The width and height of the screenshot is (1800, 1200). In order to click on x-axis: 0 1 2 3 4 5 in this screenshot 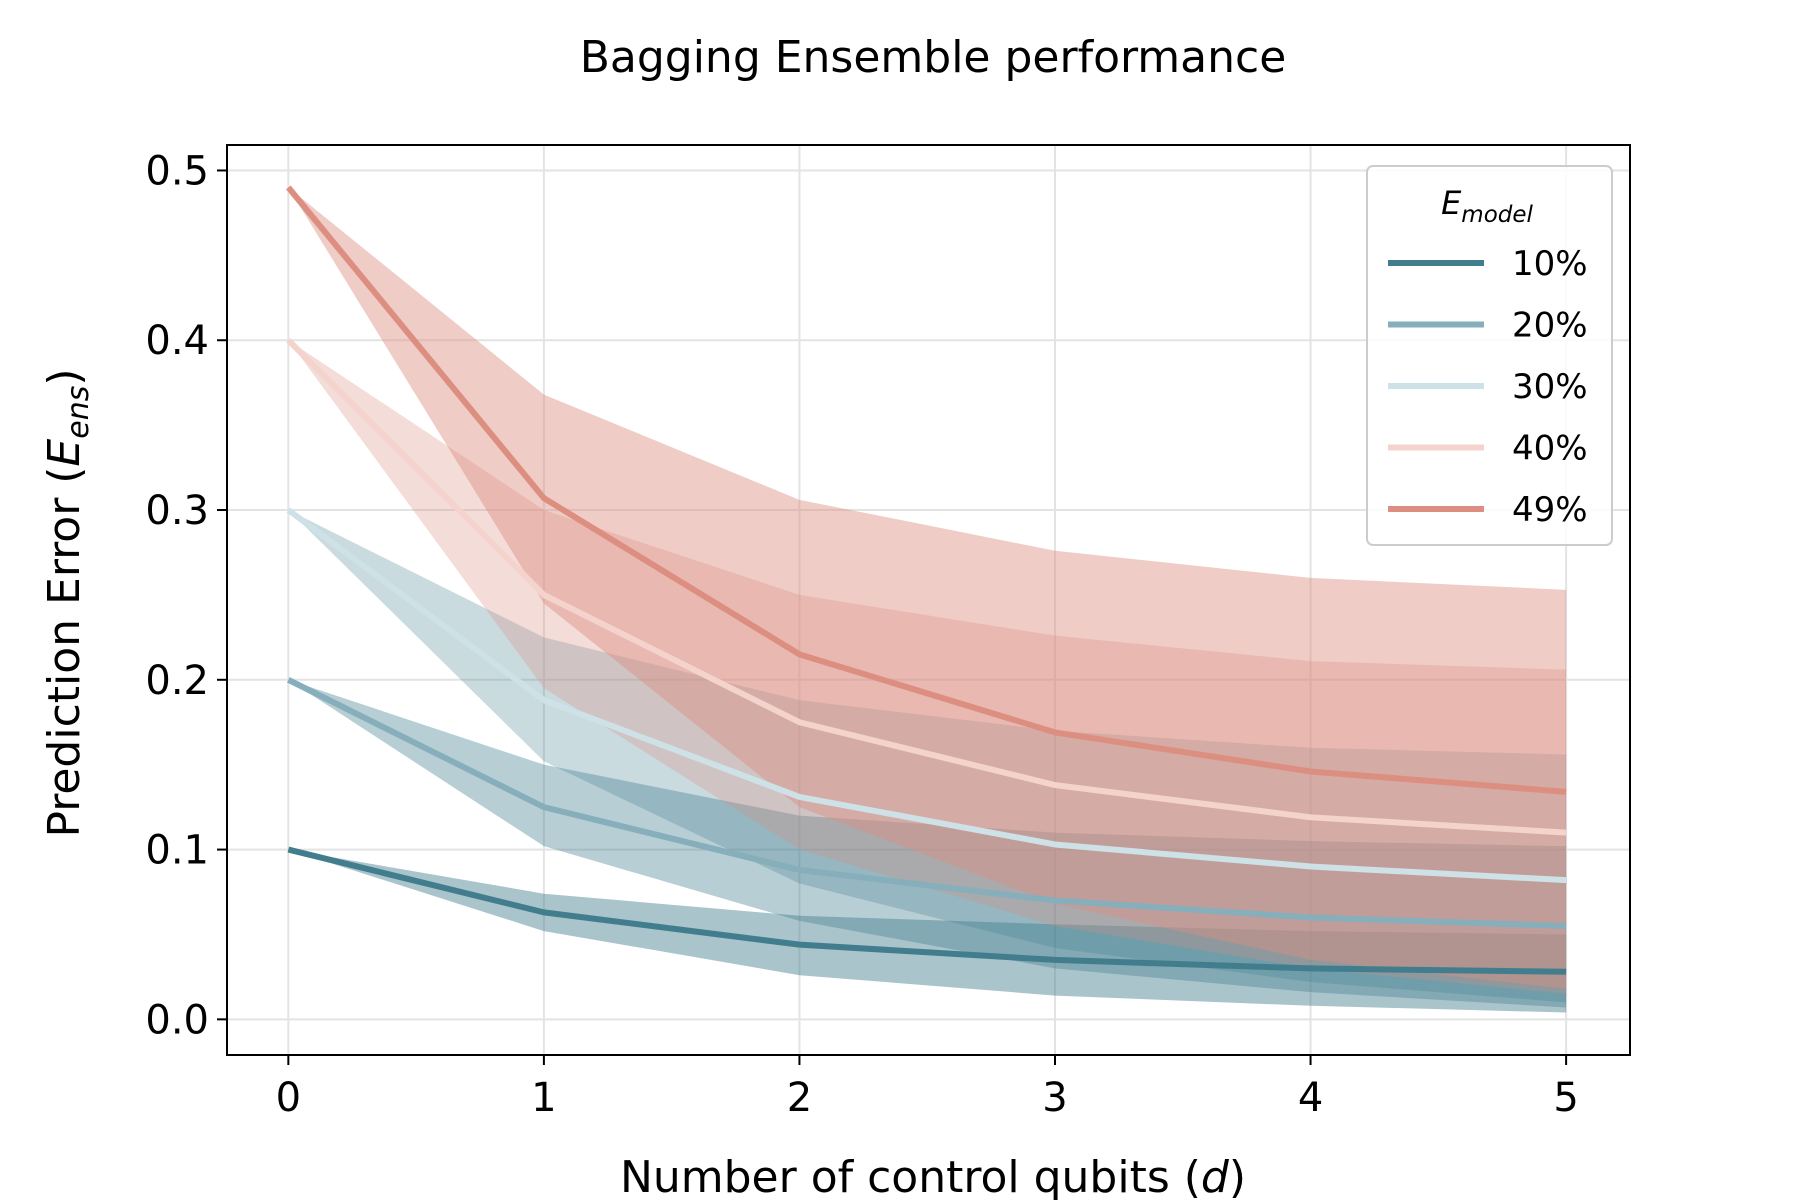, I will do `click(927, 1088)`.